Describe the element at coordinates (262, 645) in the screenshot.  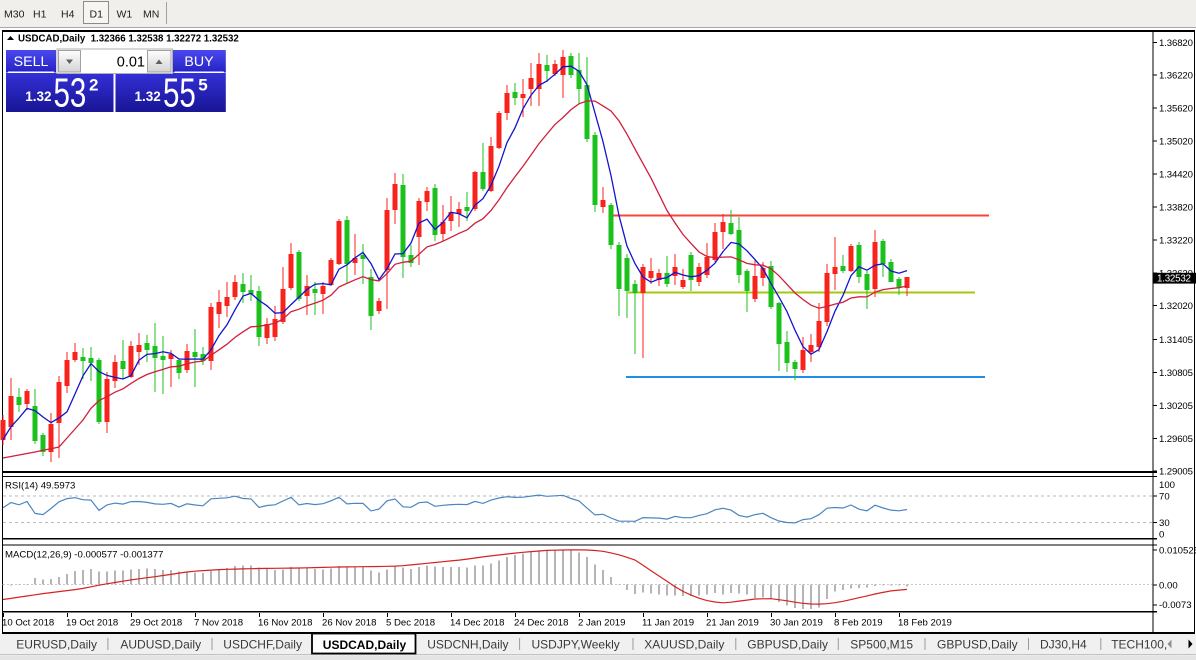
I see `svg-text: USDCHF,Daily` at that location.